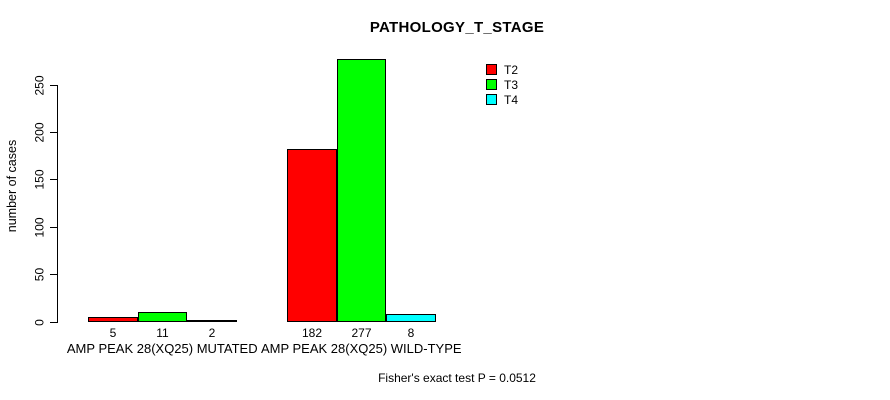 This screenshot has width=890, height=400. What do you see at coordinates (511, 84) in the screenshot?
I see `legend-label: T3` at bounding box center [511, 84].